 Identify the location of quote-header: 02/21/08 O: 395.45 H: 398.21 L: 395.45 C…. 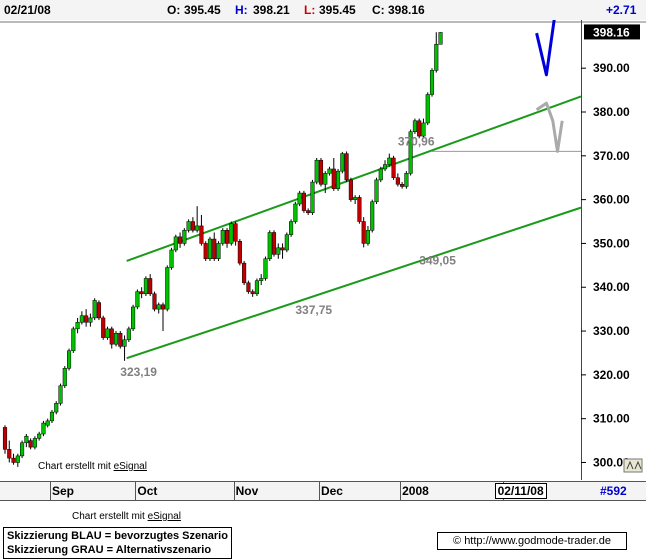
(323, 10).